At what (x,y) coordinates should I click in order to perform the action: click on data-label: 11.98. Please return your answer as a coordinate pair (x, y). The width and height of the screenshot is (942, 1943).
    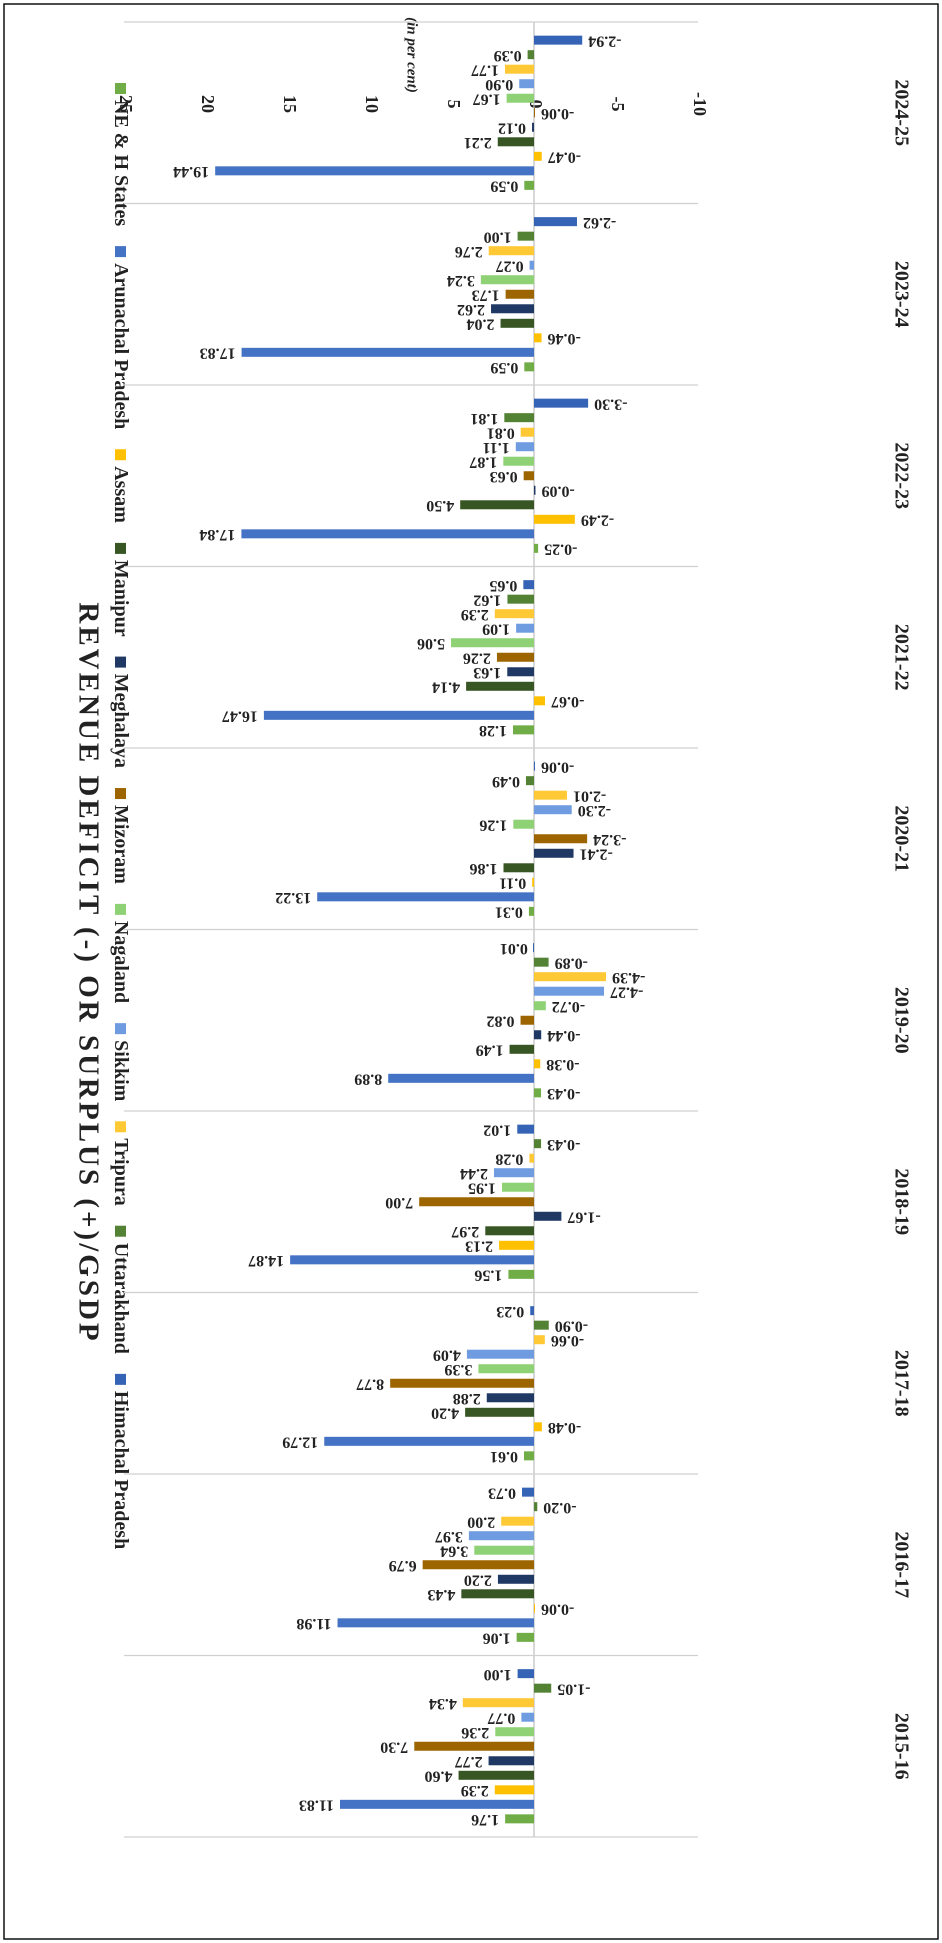
    Looking at the image, I should click on (313, 1623).